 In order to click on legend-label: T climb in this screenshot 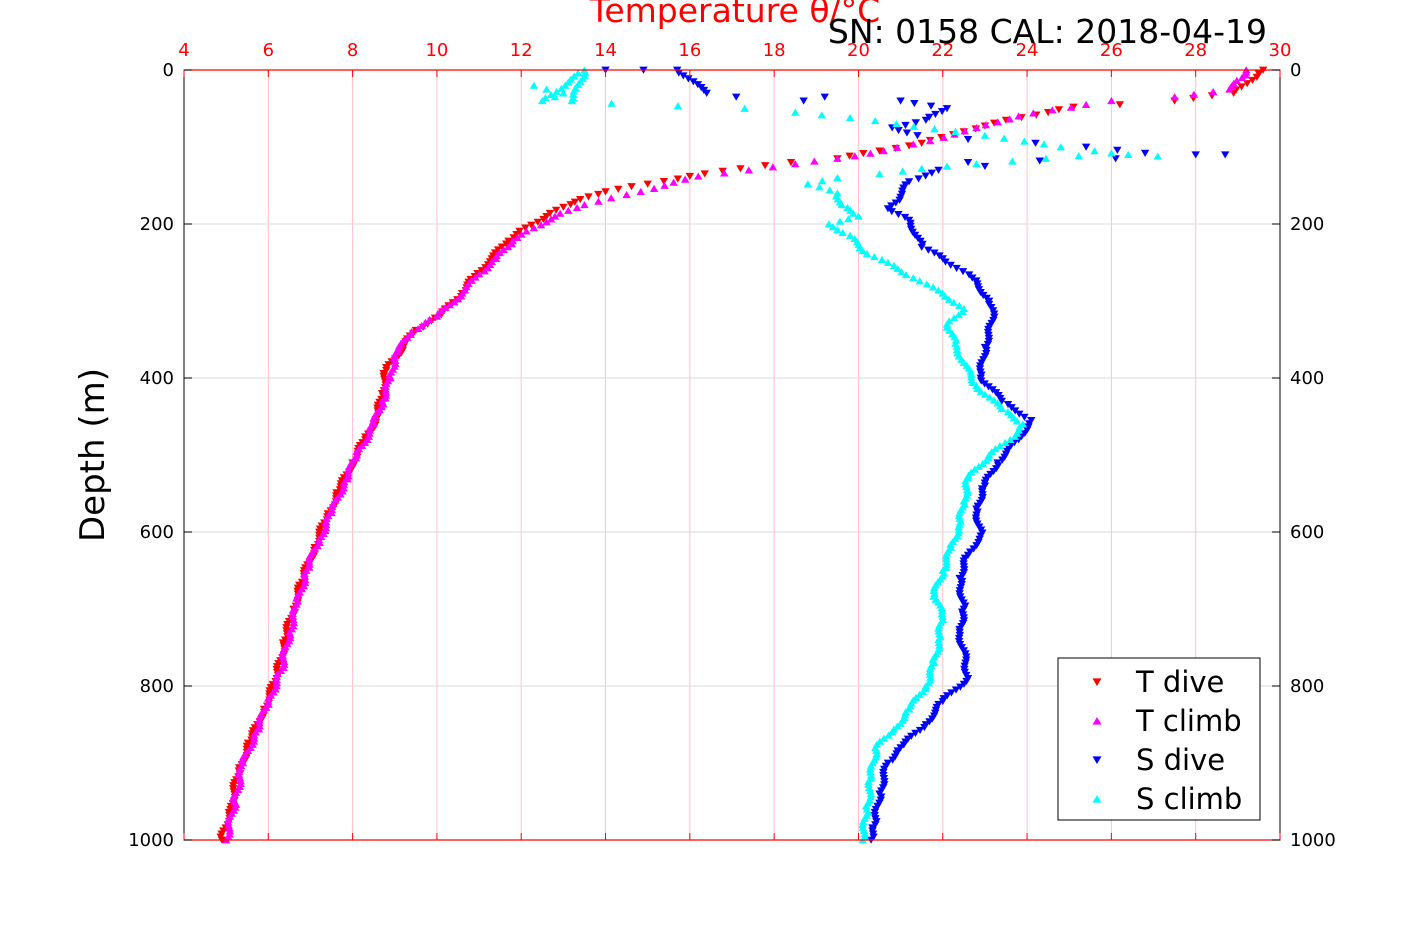, I will do `click(1188, 721)`.